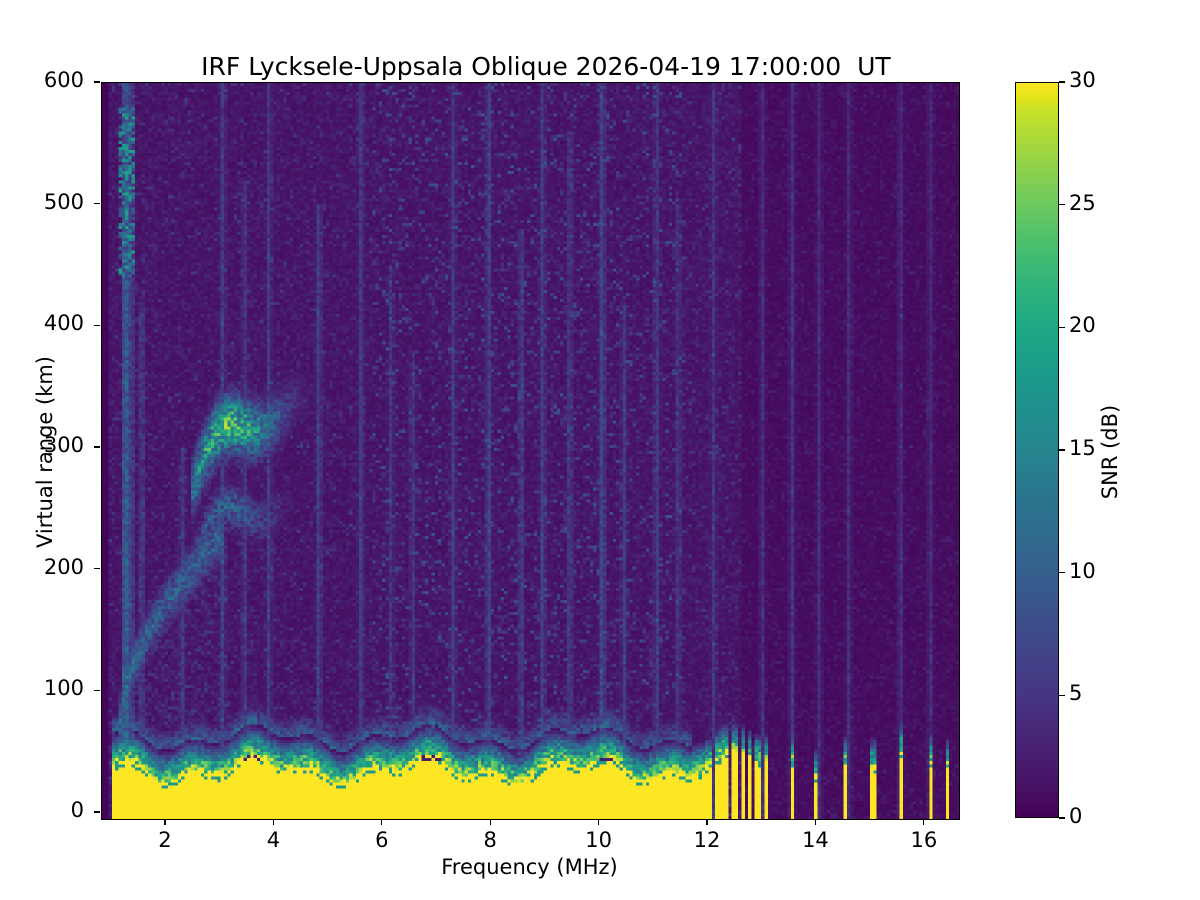 This screenshot has width=1200, height=900. Describe the element at coordinates (1076, 816) in the screenshot. I see `colorbar-tick-label: 0` at that location.